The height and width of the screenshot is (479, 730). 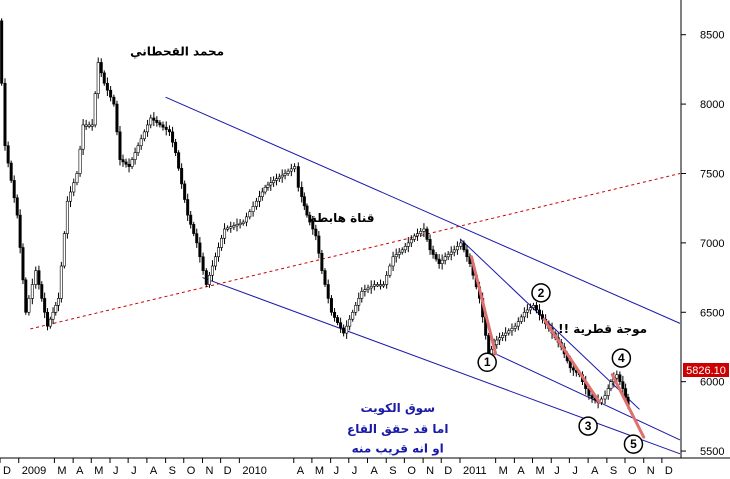 I want to click on x-tick-label: O, so click(x=411, y=471).